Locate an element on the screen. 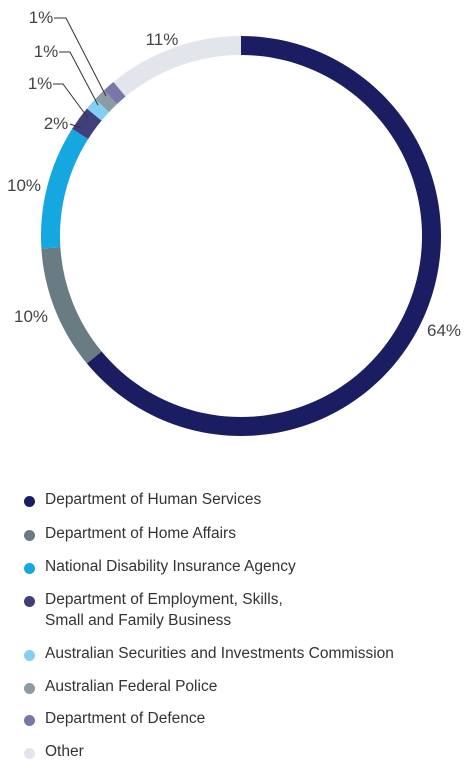  data-label-department-of-home-affairs: 10% is located at coordinates (31, 316).